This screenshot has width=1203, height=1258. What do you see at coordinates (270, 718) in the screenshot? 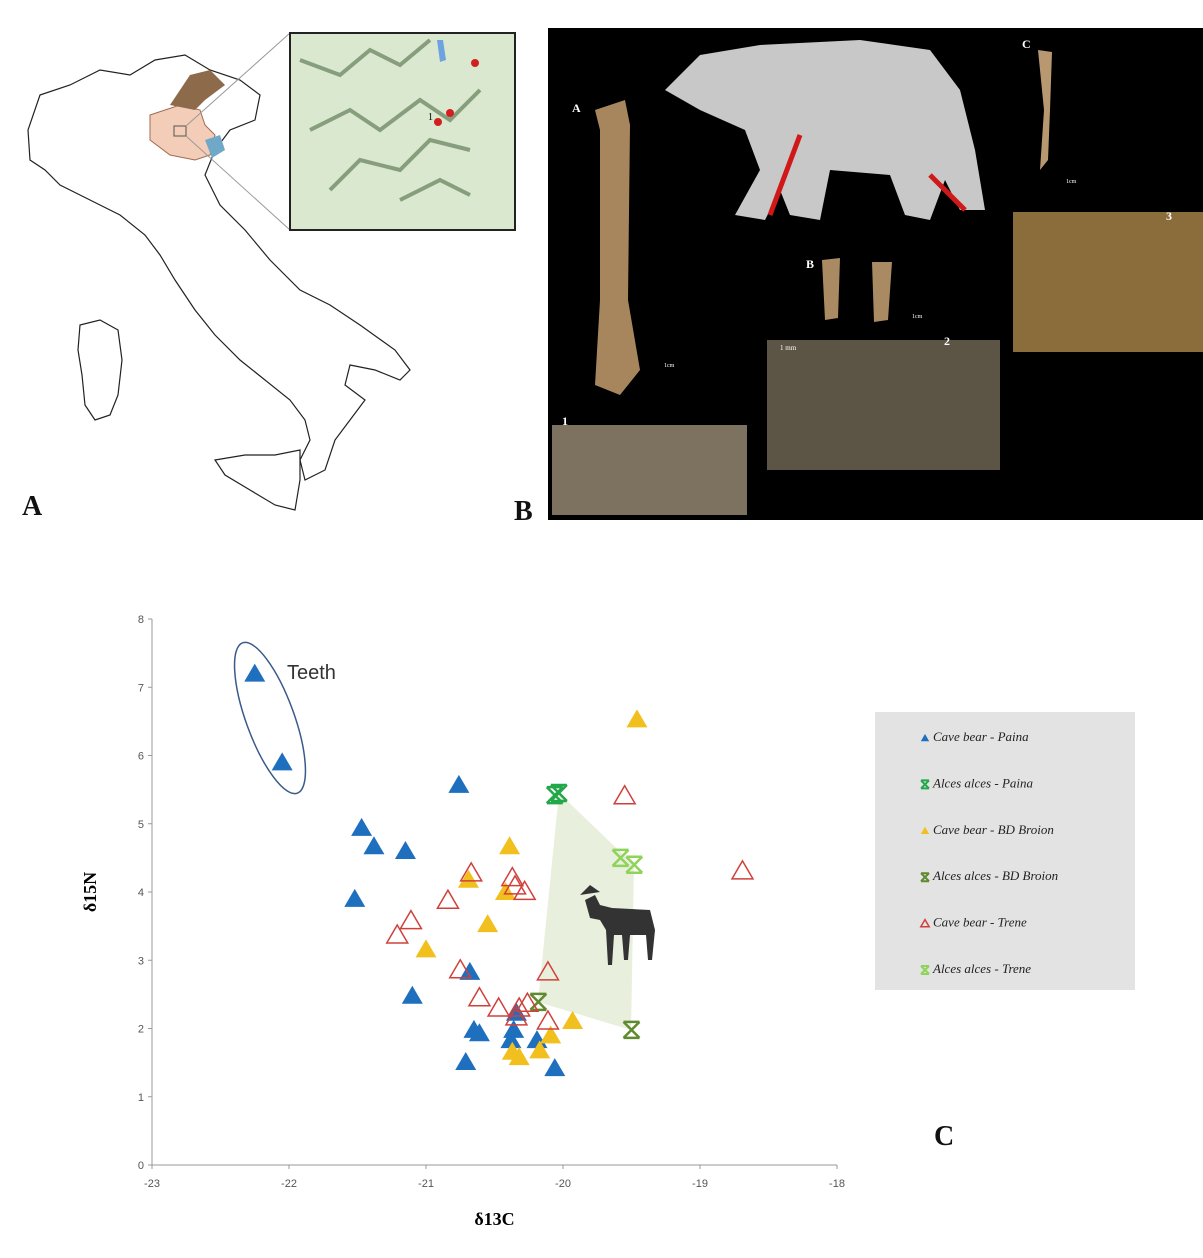
I see `teeth-ellipse` at bounding box center [270, 718].